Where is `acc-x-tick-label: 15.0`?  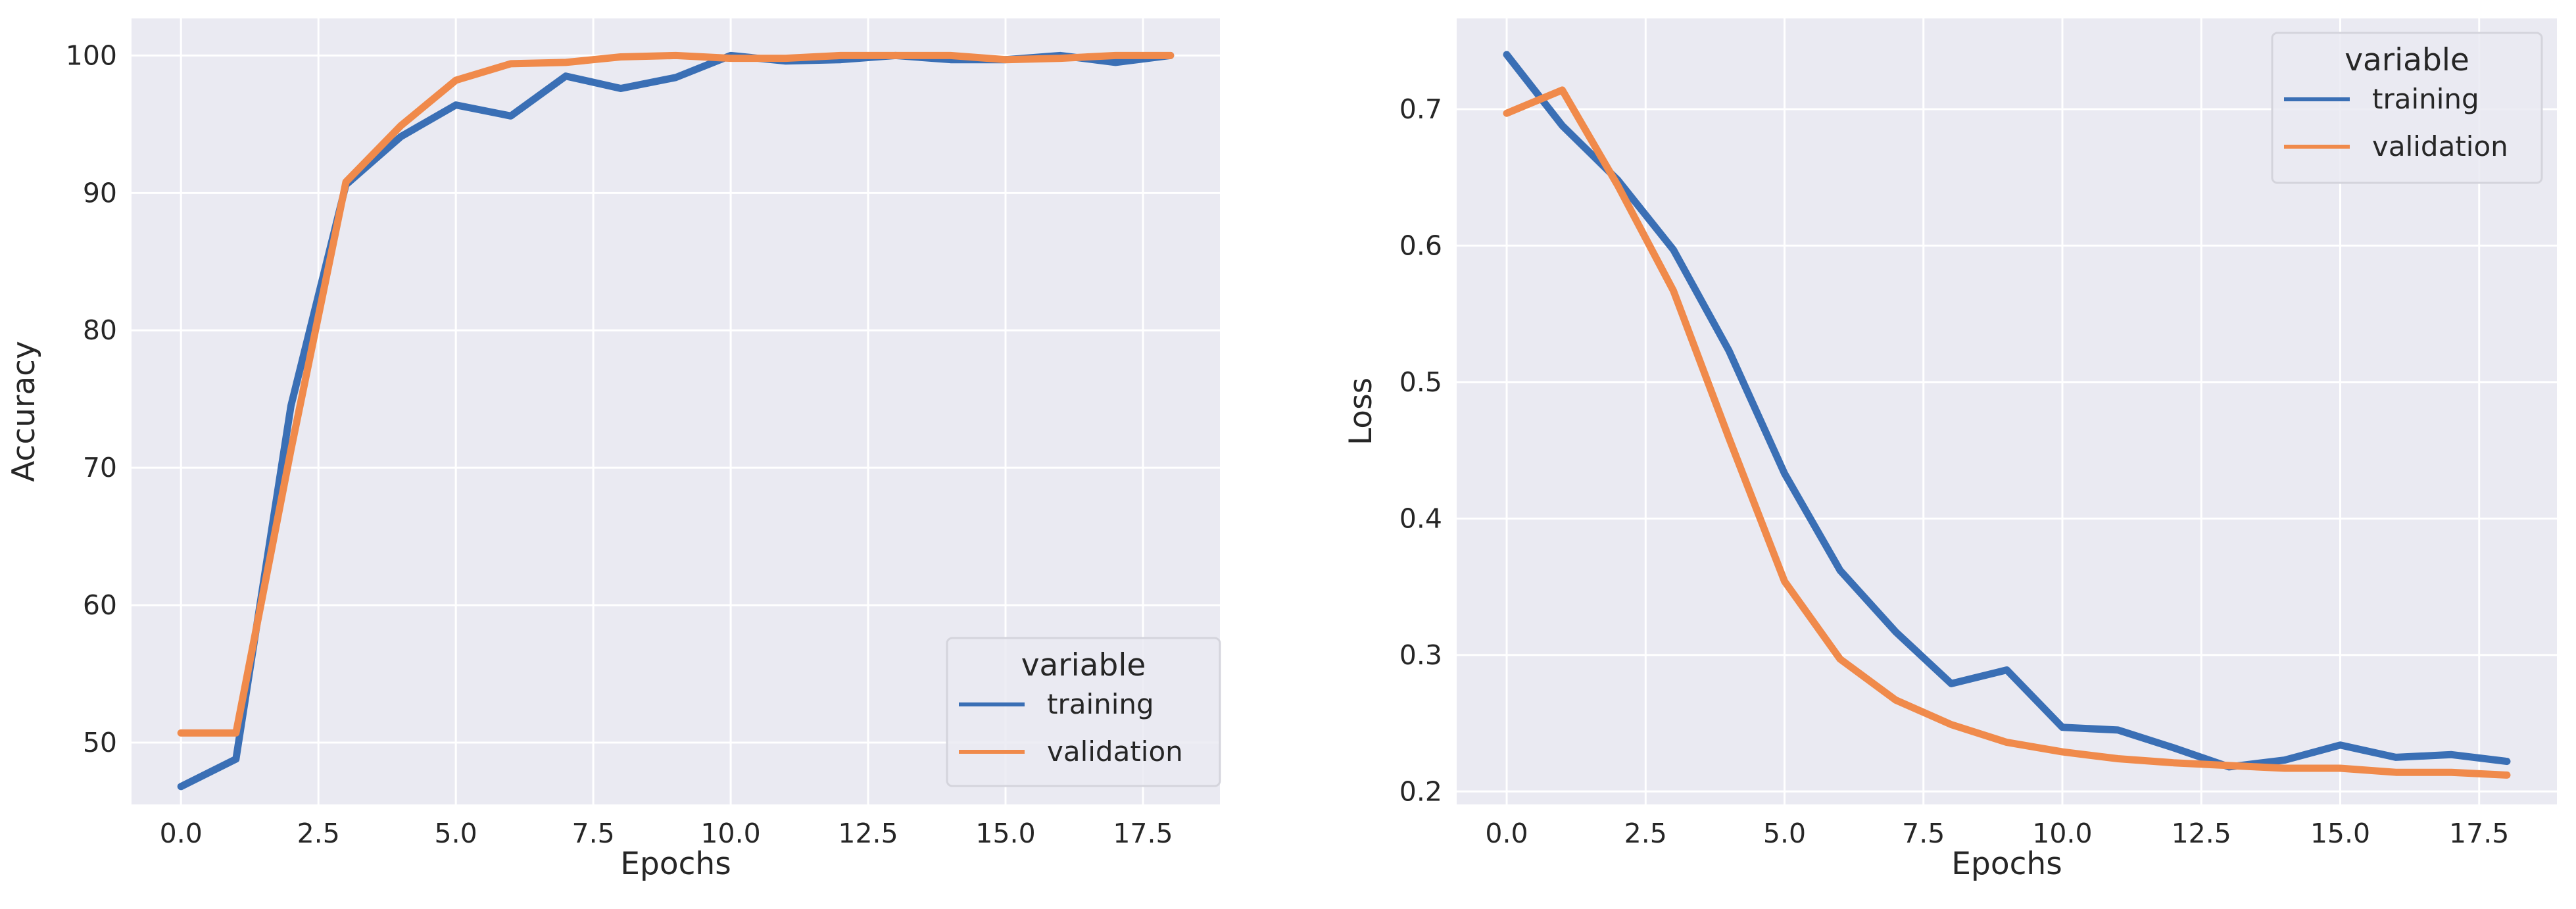
acc-x-tick-label: 15.0 is located at coordinates (1005, 833).